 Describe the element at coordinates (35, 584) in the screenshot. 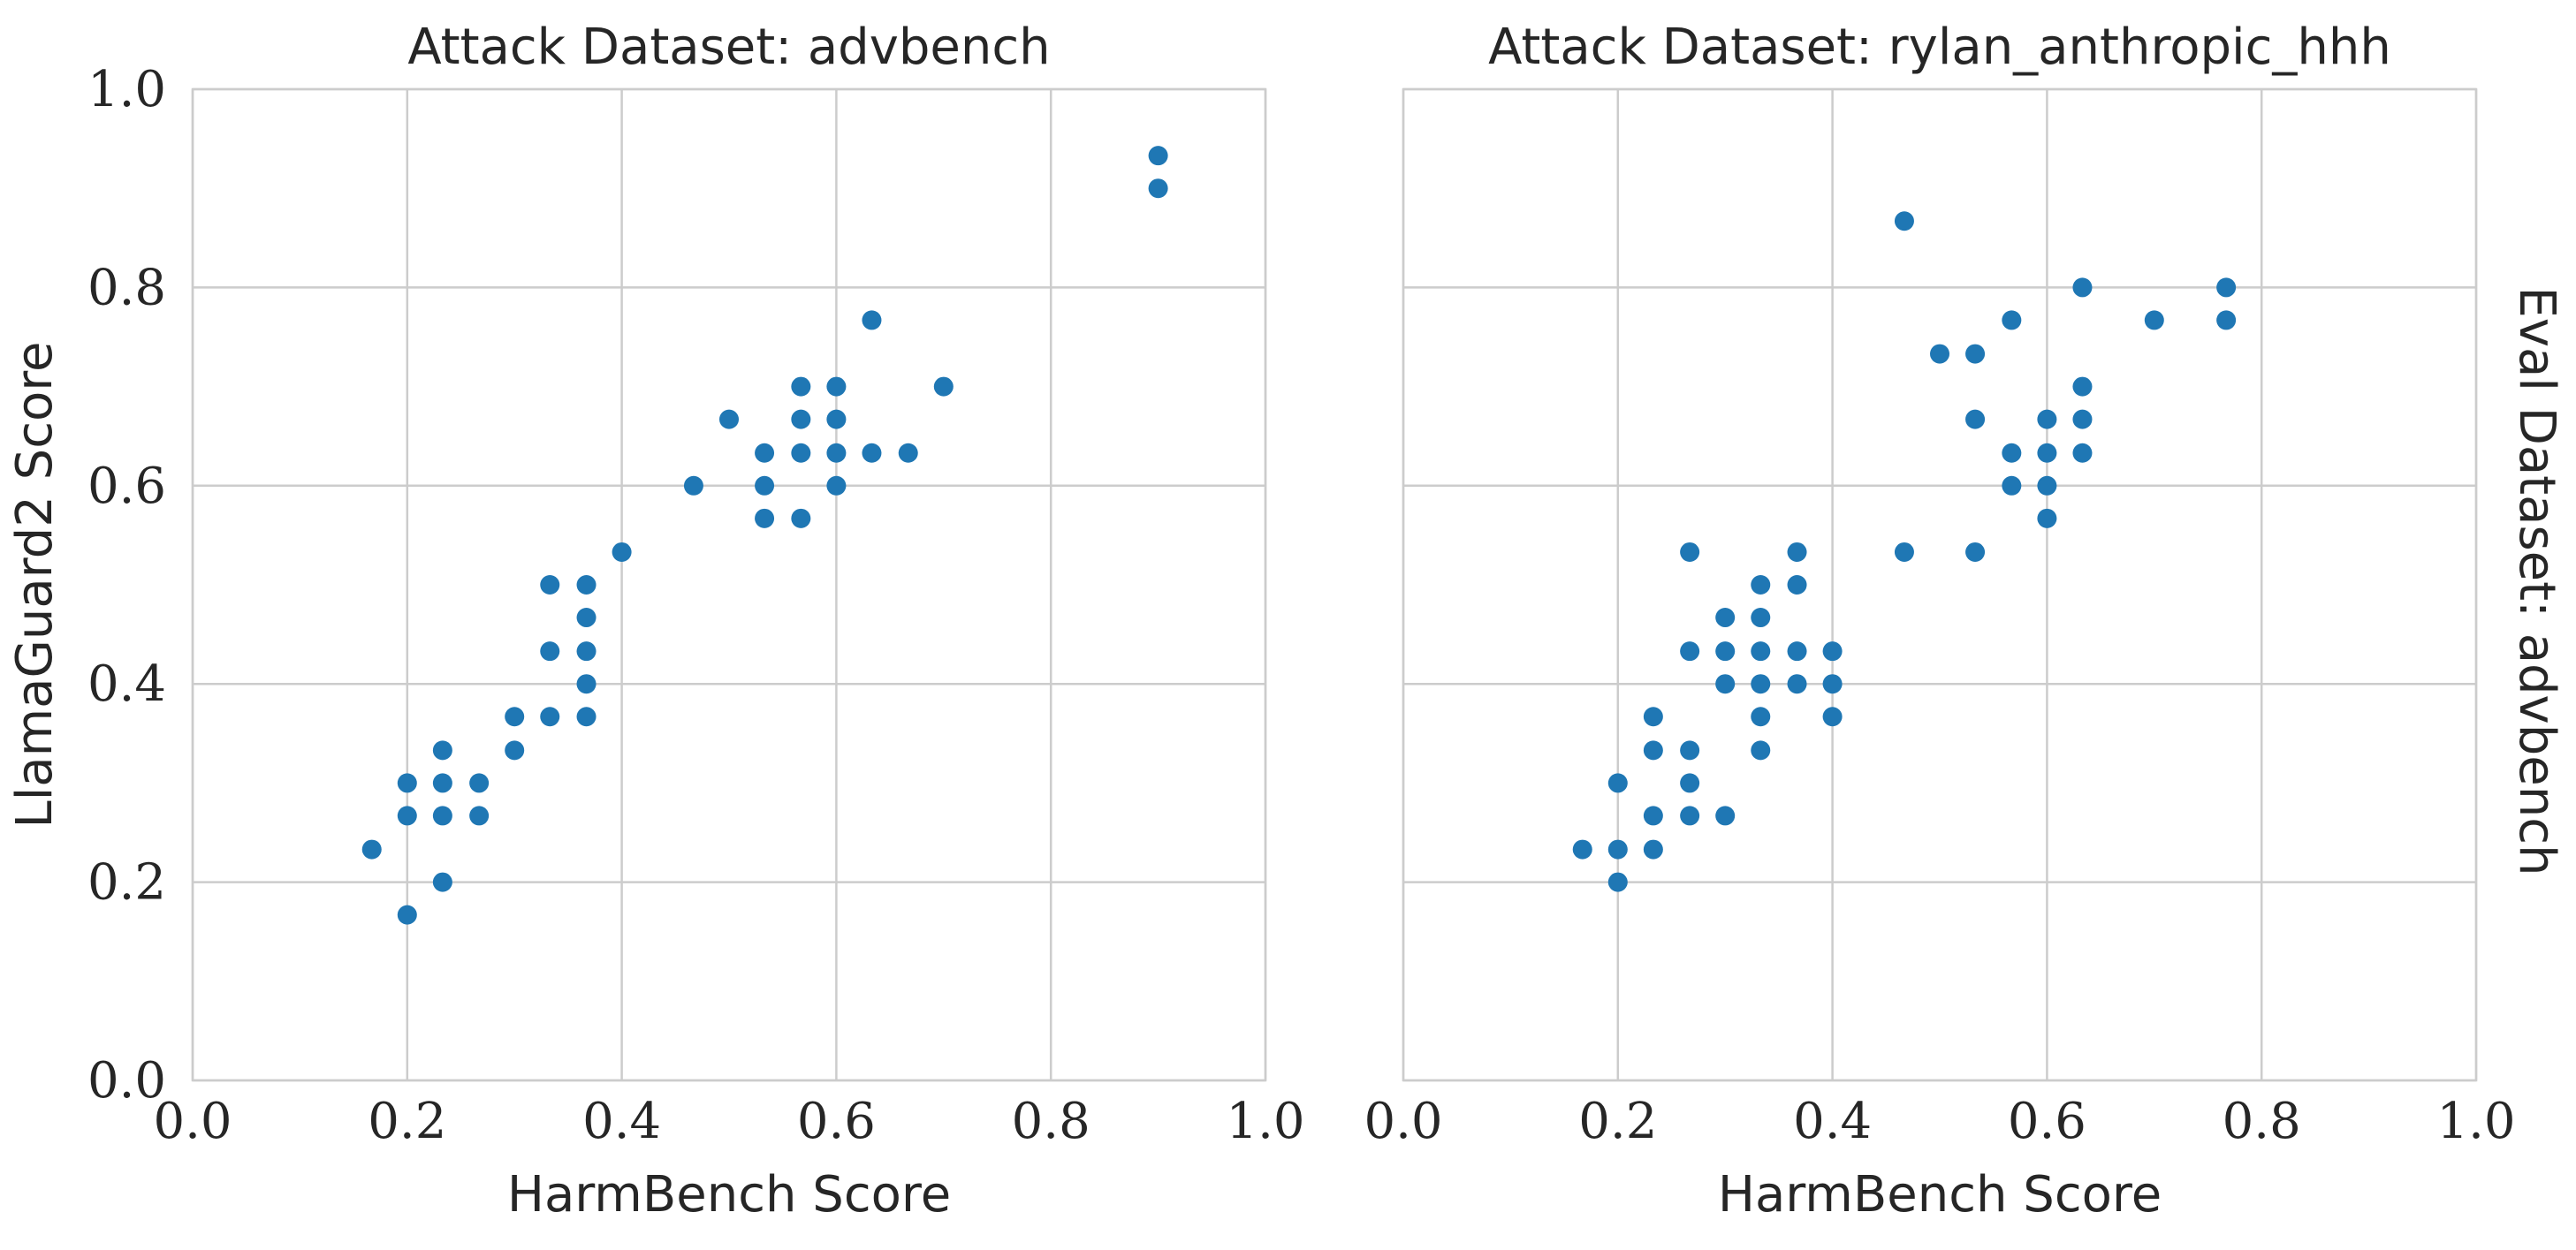

I see `y-axis-label: LlamaGuard2 Score` at that location.